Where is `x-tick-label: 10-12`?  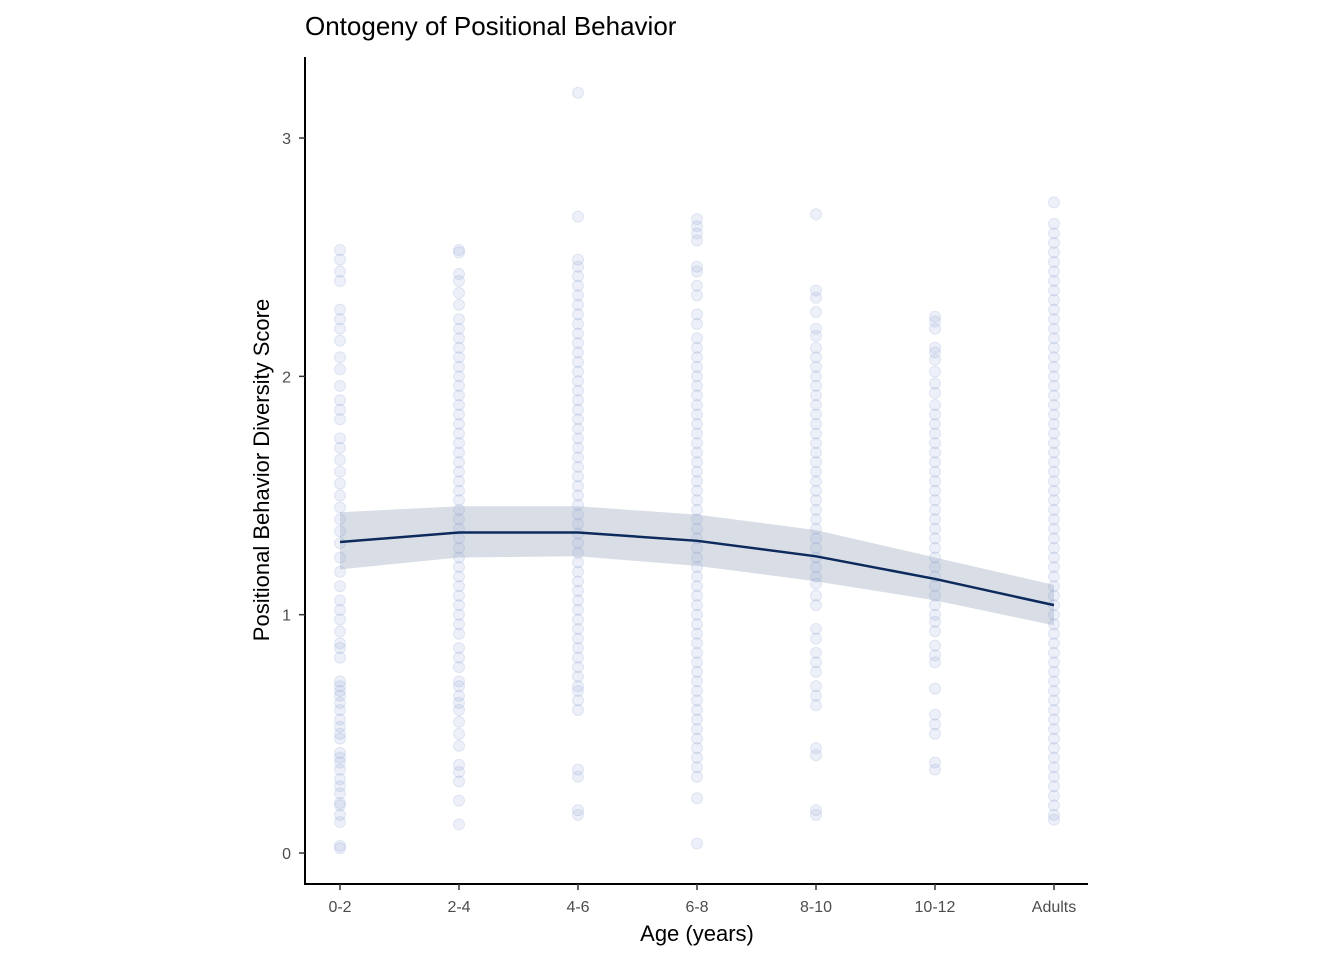
x-tick-label: 10-12 is located at coordinates (935, 907).